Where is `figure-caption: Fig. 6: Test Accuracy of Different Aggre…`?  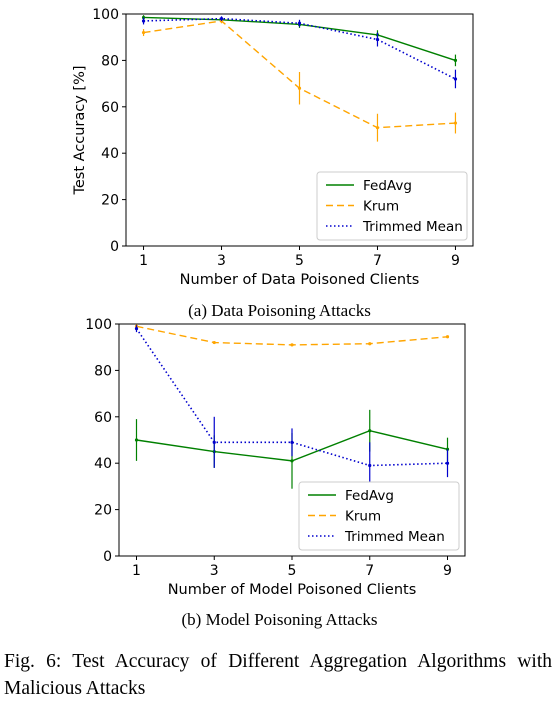
figure-caption: Fig. 6: Test Accuracy of Different Aggre… is located at coordinates (278, 675).